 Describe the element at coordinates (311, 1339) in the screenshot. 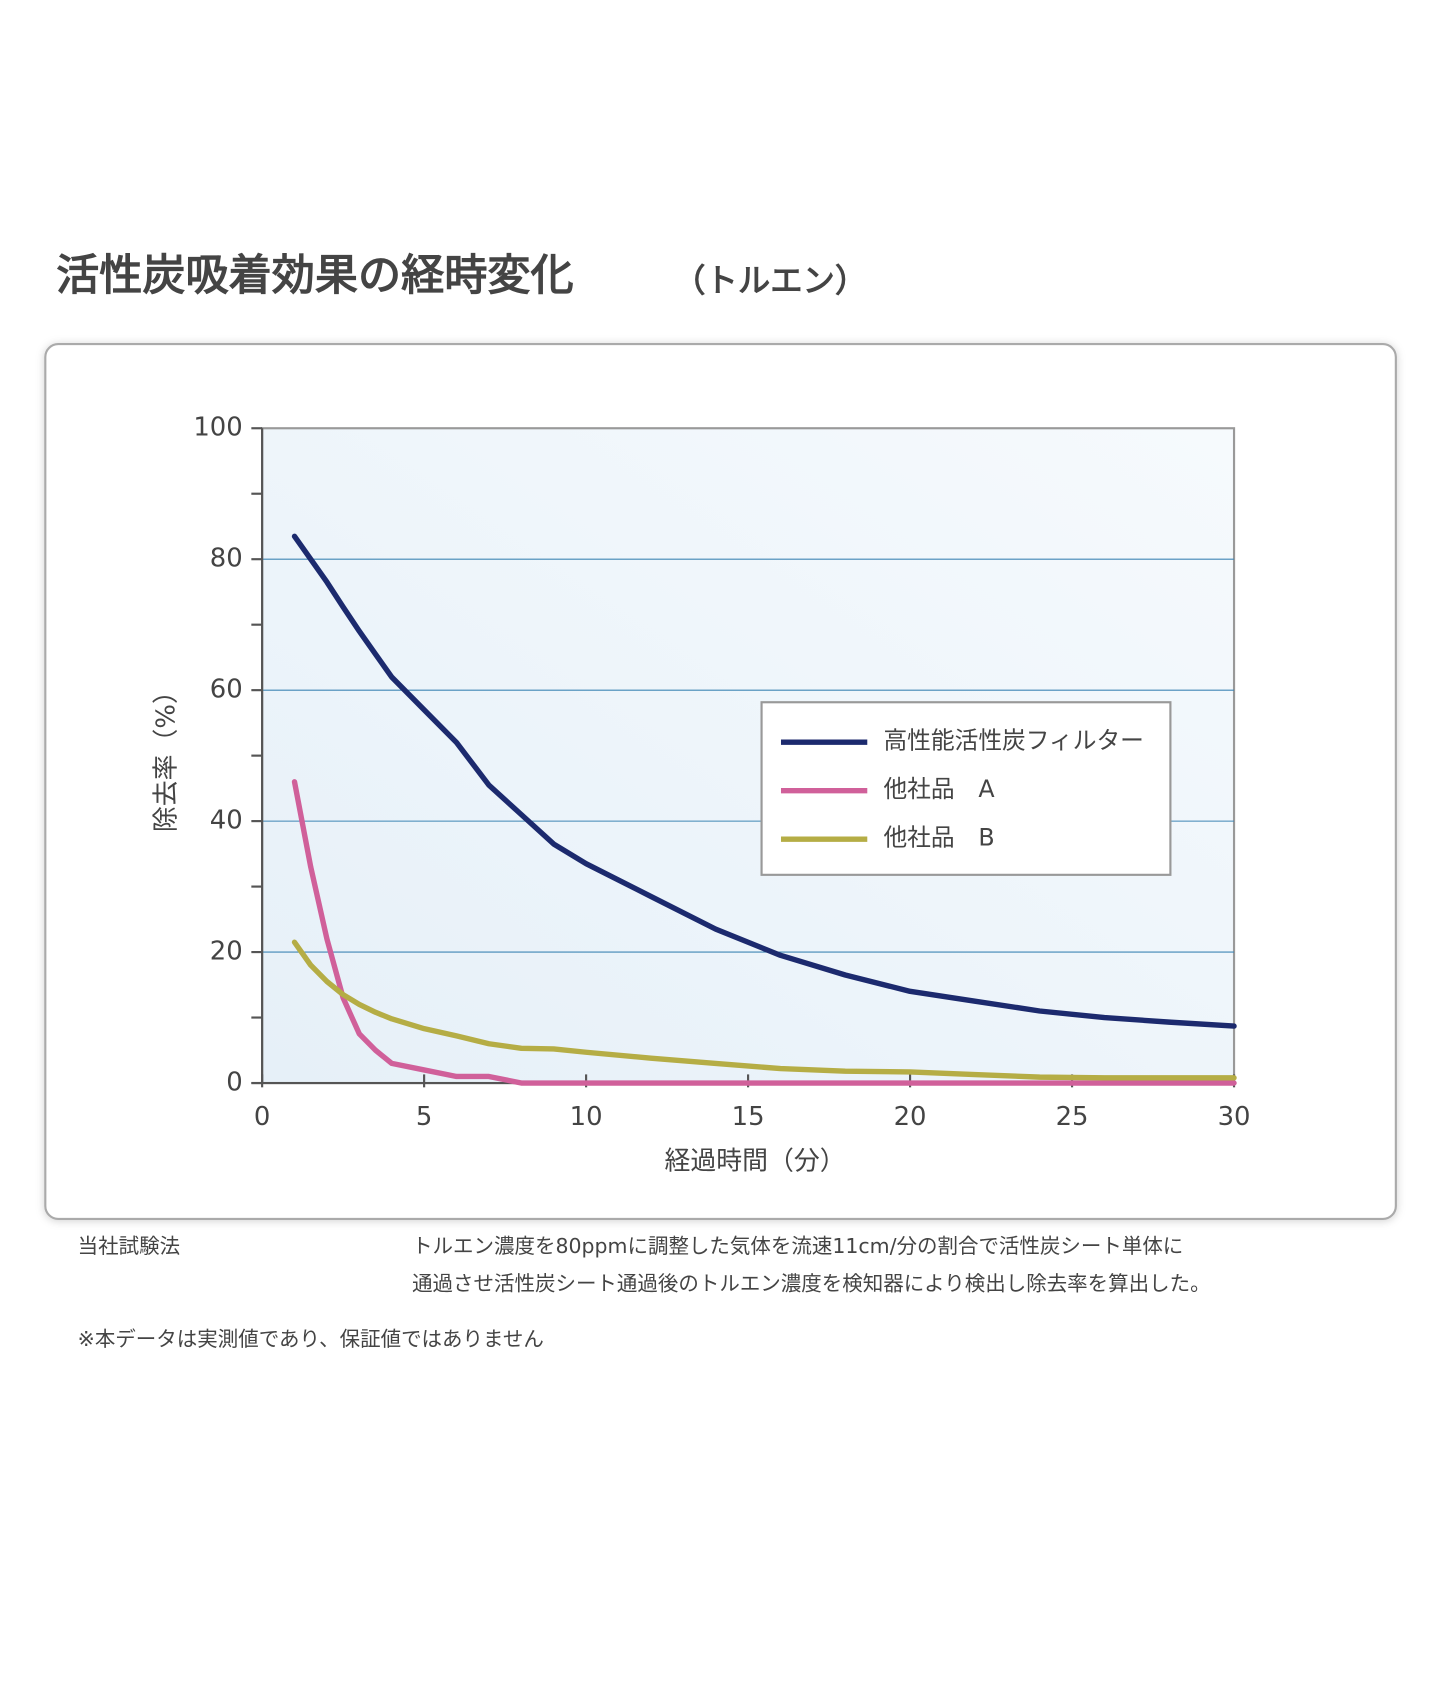

I see `disclaimer: ※本データは実測値であり、保証値ではありません` at that location.